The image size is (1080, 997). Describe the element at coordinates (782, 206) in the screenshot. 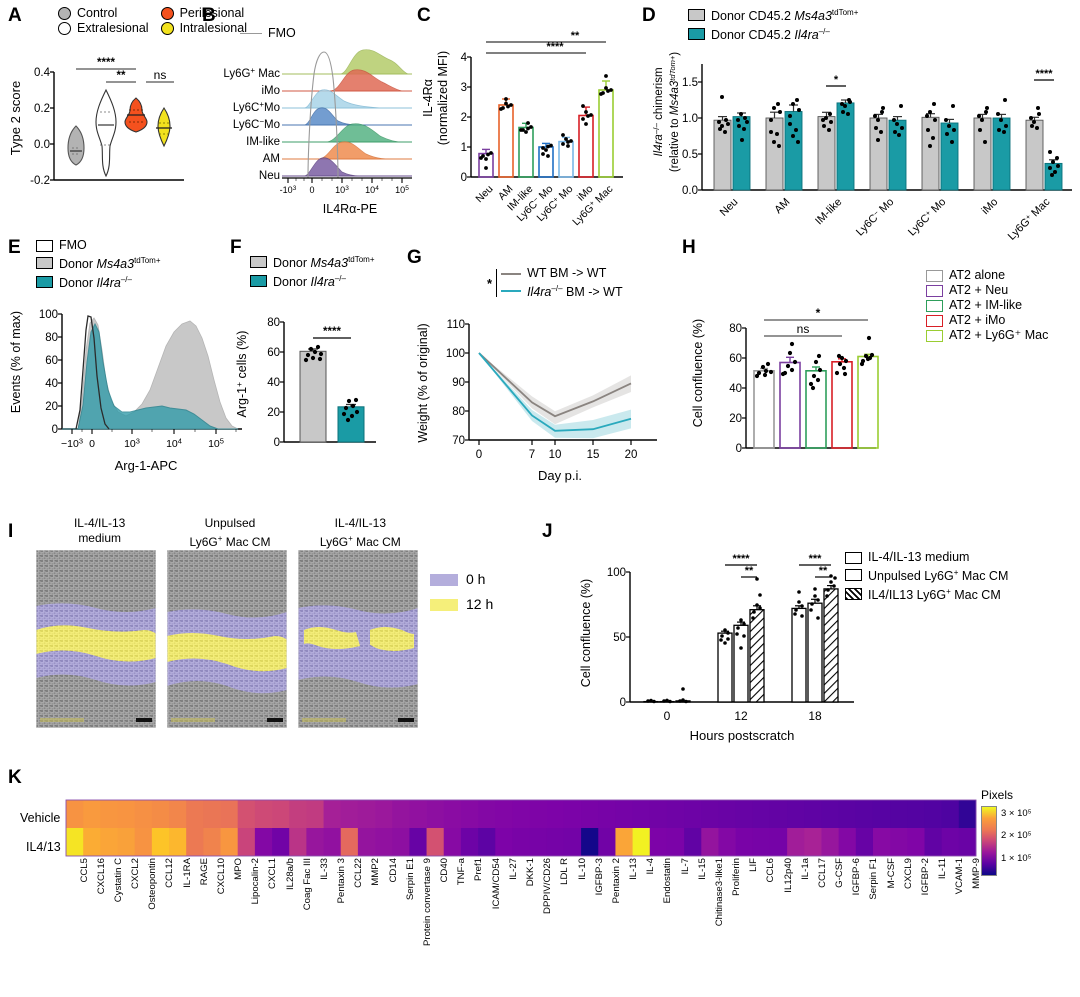

I see `svg-text: AM` at that location.